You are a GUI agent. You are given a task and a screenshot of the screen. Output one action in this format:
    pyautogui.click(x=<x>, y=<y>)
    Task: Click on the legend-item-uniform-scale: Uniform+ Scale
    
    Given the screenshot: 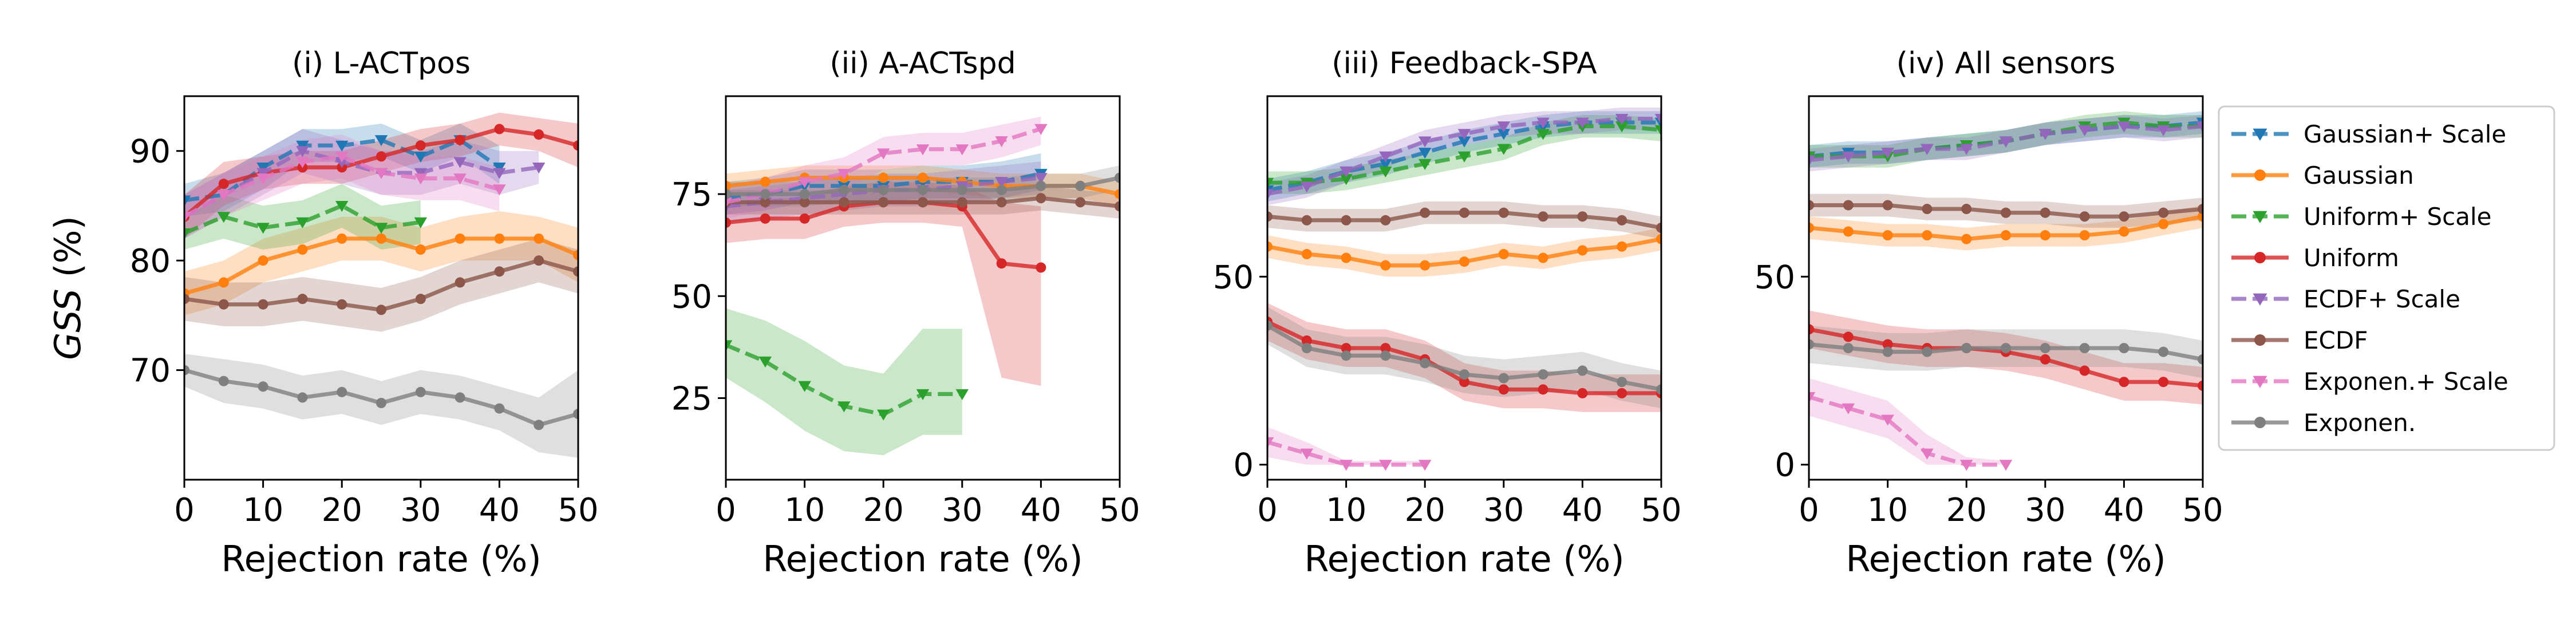 What is the action you would take?
    pyautogui.click(x=2361, y=217)
    